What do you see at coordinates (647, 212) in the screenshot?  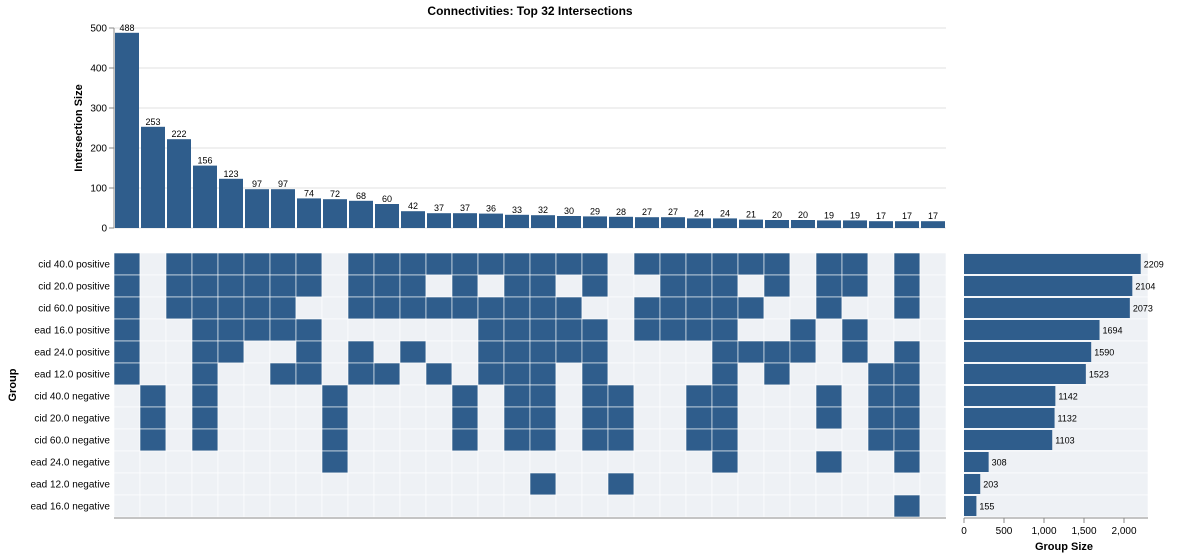 I see `intersection-bar-label: 27` at bounding box center [647, 212].